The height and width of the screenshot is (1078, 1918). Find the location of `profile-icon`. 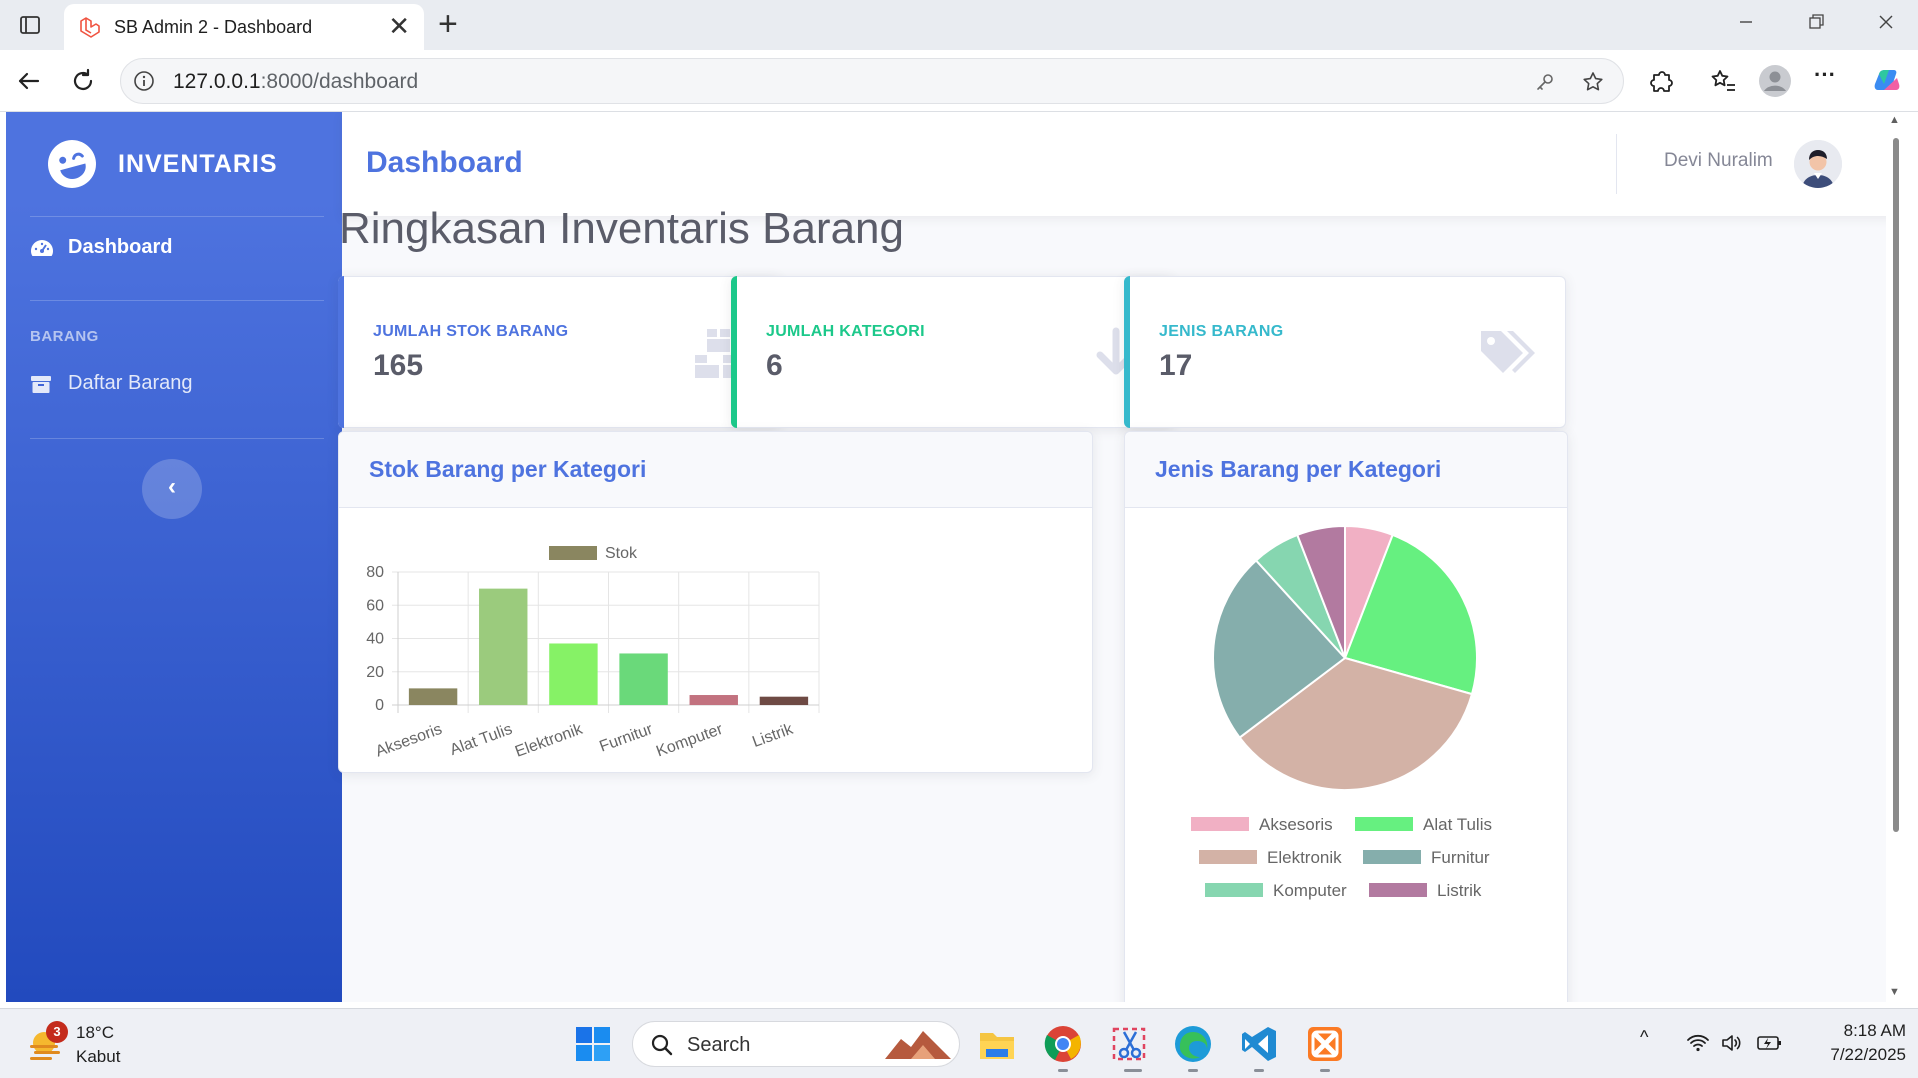

profile-icon is located at coordinates (1775, 81).